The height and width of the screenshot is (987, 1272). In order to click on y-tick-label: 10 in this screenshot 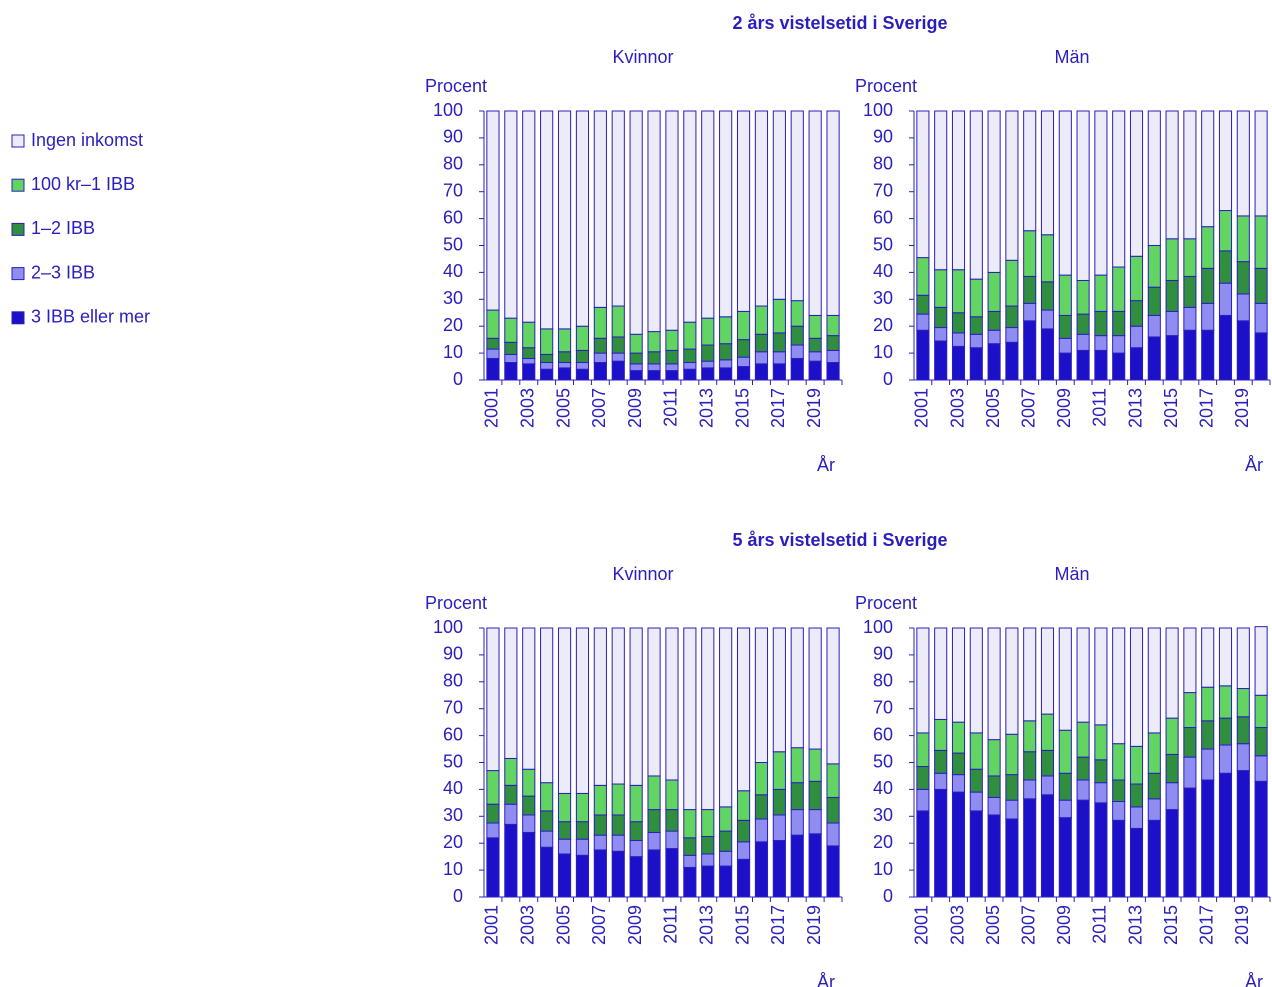, I will do `click(883, 352)`.